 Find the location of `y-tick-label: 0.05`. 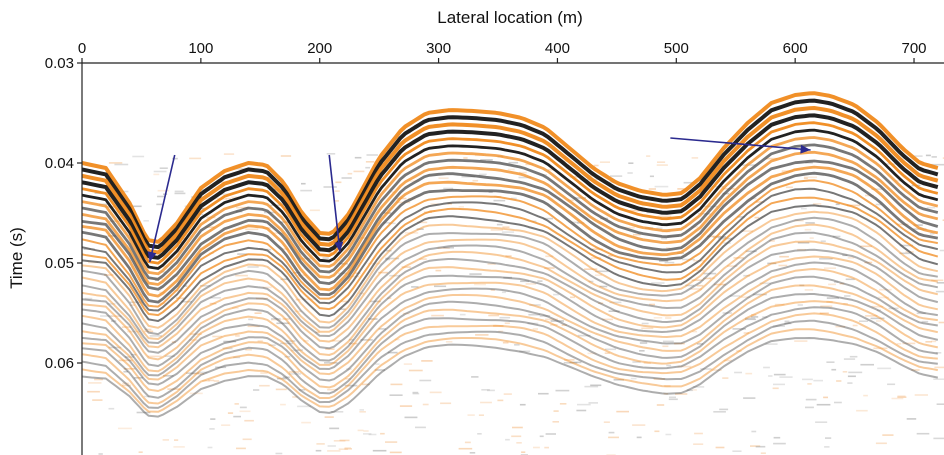

y-tick-label: 0.05 is located at coordinates (59, 263).